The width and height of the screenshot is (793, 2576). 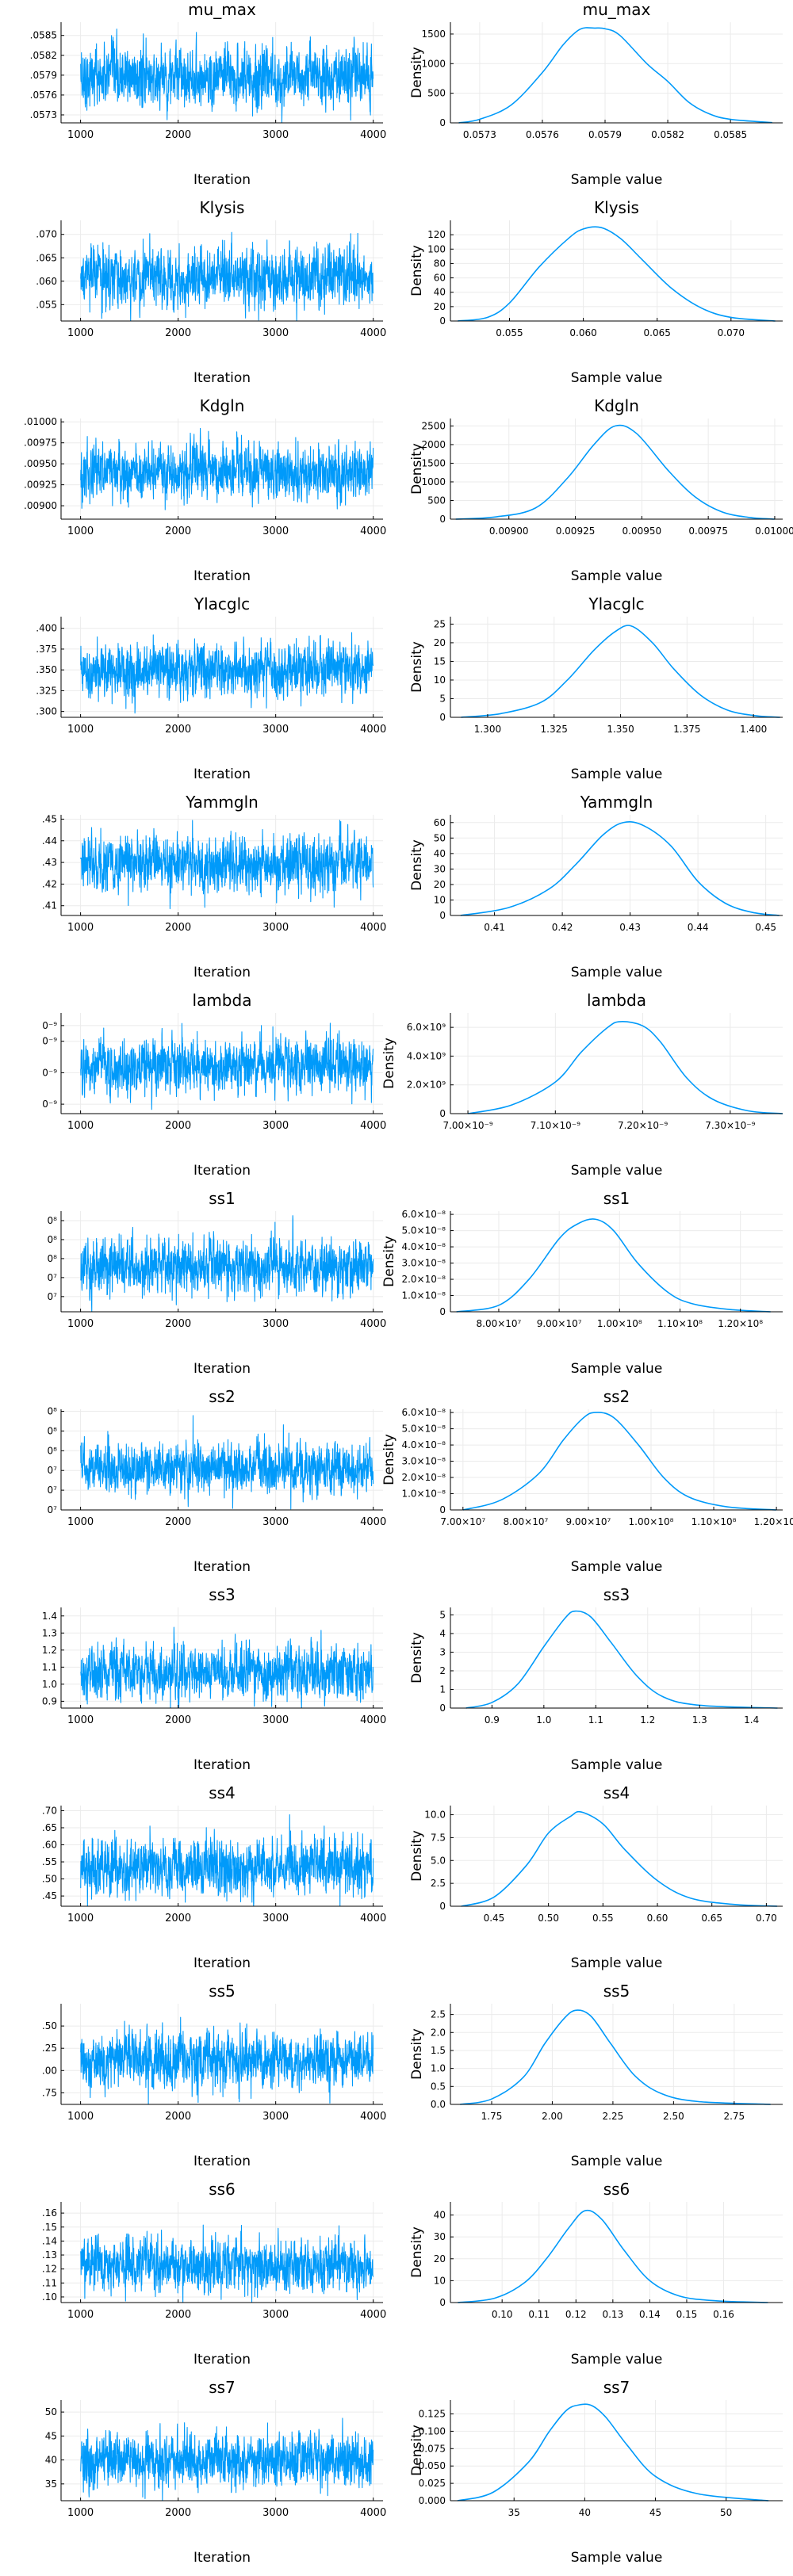 I want to click on trace-y-tick-label: .50, so click(x=50, y=1880).